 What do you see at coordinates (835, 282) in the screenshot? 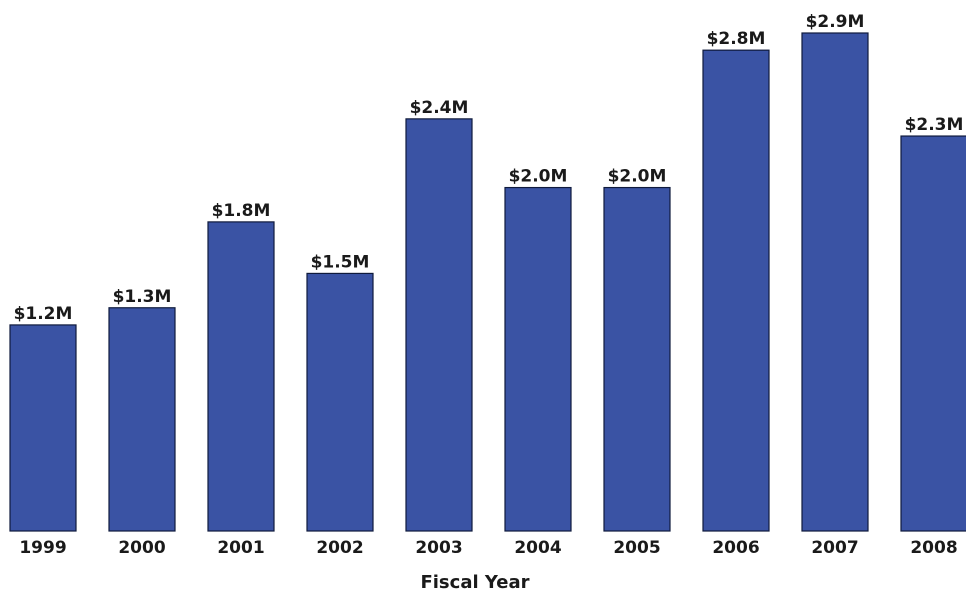
I see `bar-2007` at bounding box center [835, 282].